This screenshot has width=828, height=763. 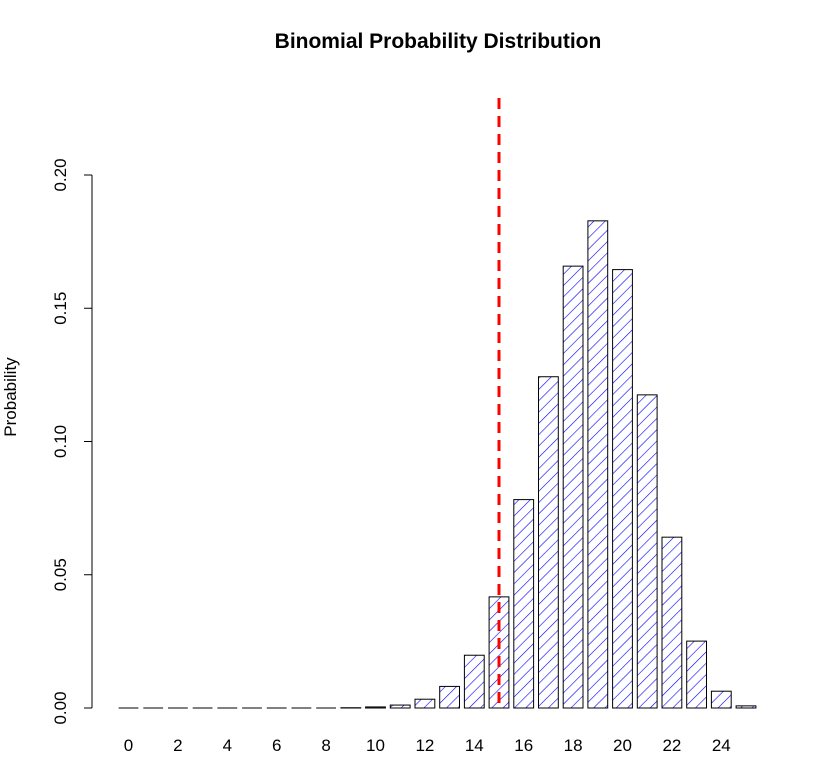 I want to click on x-tick-label: 6, so click(x=276, y=745).